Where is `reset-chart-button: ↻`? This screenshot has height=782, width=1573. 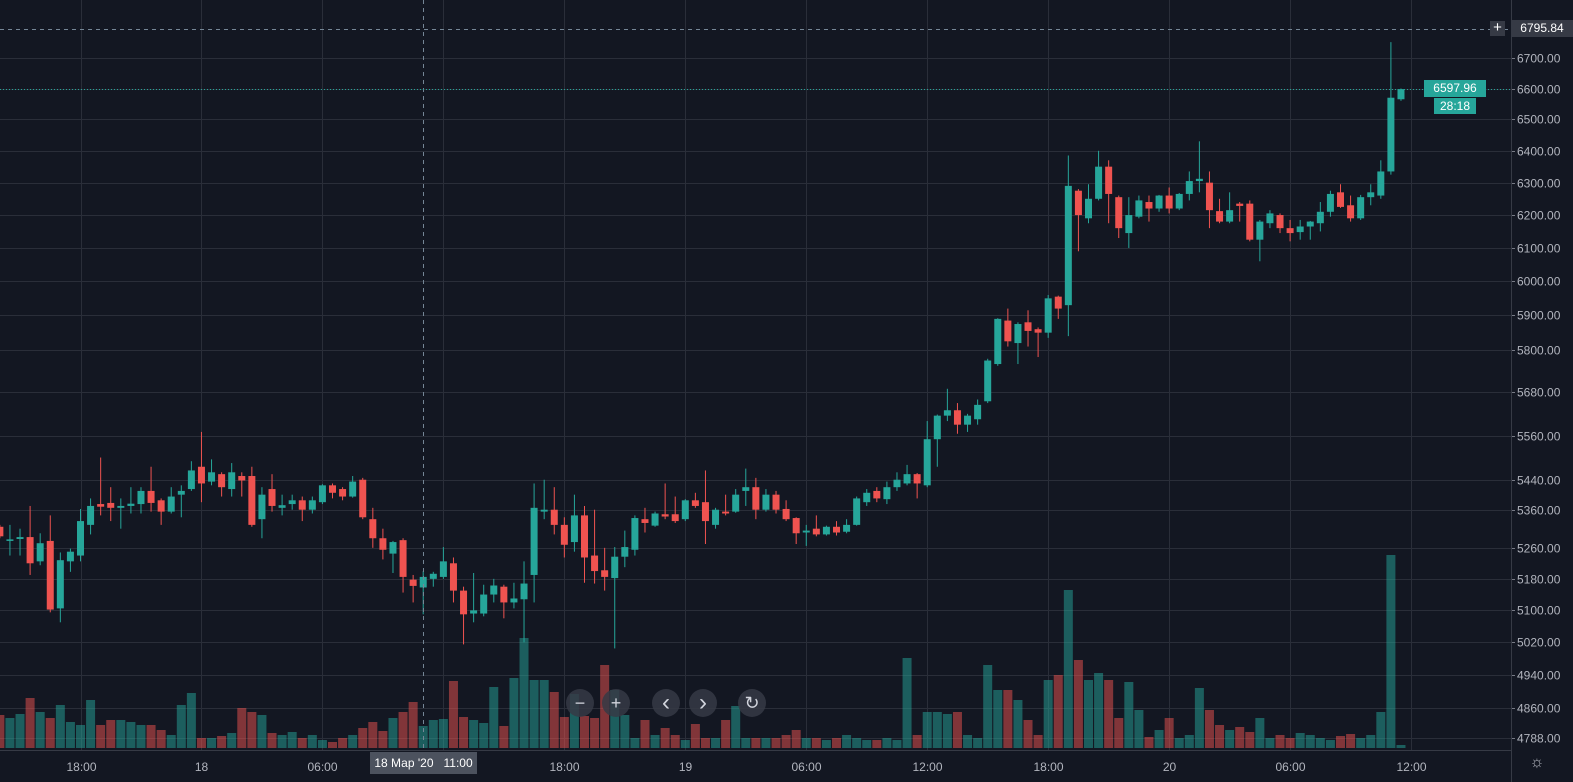 reset-chart-button: ↻ is located at coordinates (752, 703).